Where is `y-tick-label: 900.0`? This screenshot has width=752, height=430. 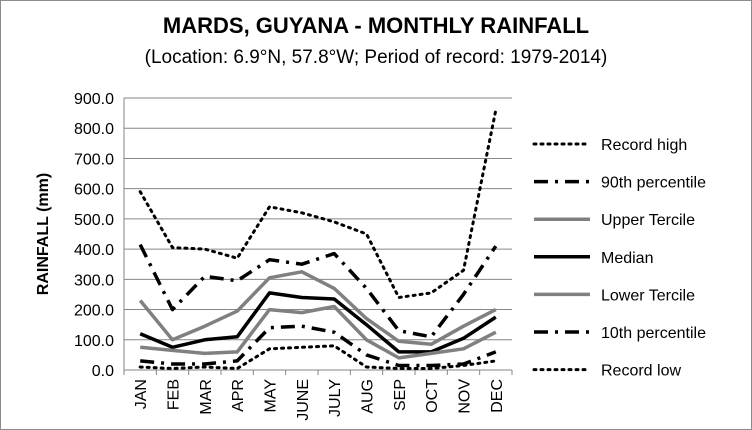 y-tick-label: 900.0 is located at coordinates (94, 99).